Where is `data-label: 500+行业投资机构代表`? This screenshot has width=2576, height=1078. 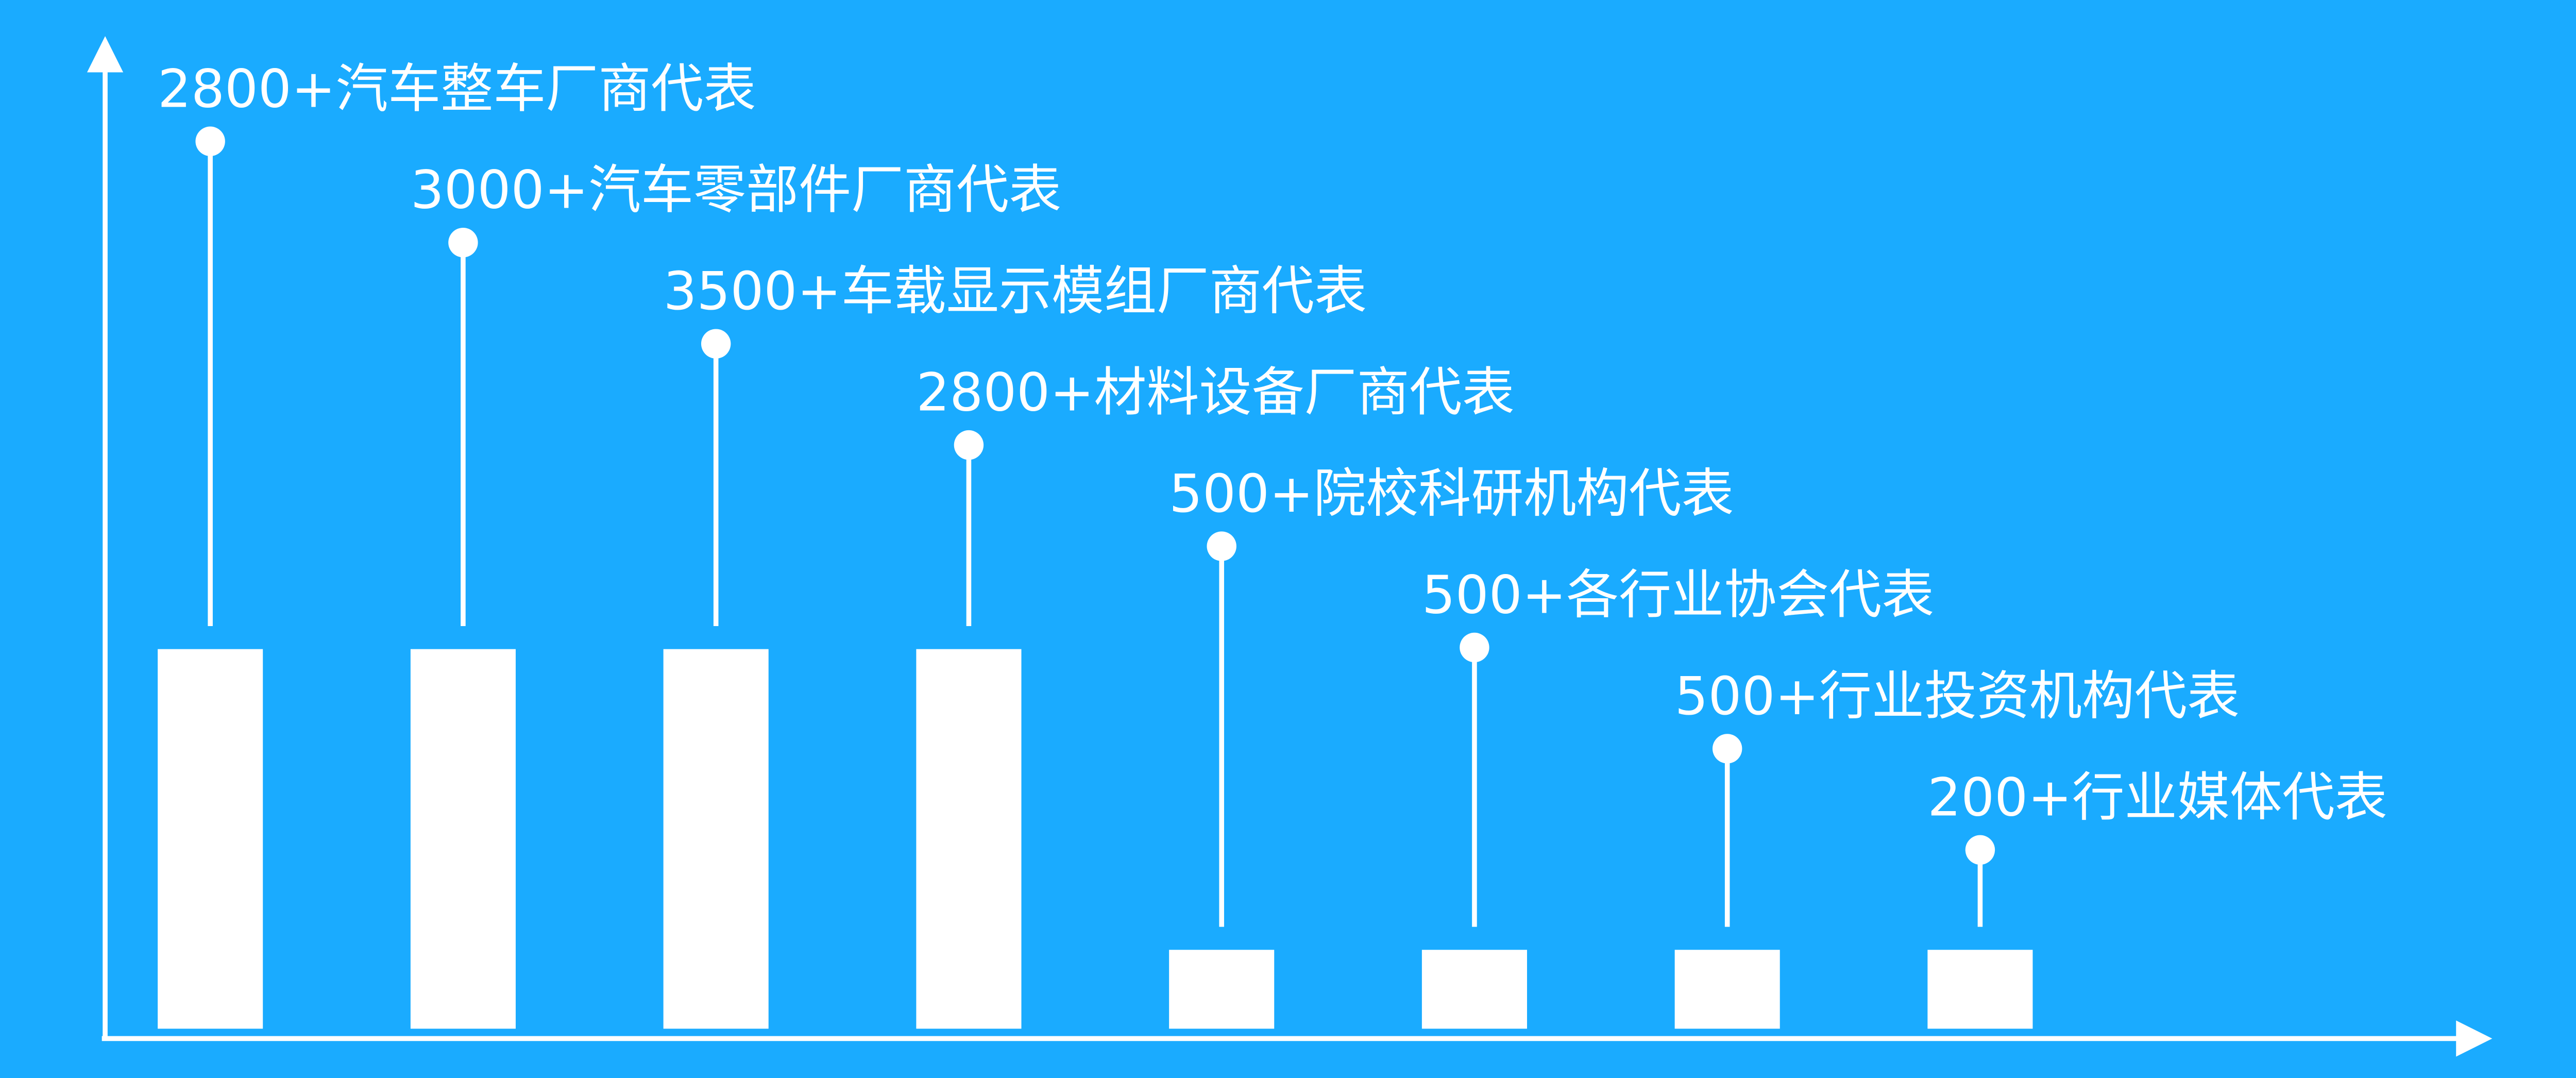
data-label: 500+行业投资机构代表 is located at coordinates (1957, 696).